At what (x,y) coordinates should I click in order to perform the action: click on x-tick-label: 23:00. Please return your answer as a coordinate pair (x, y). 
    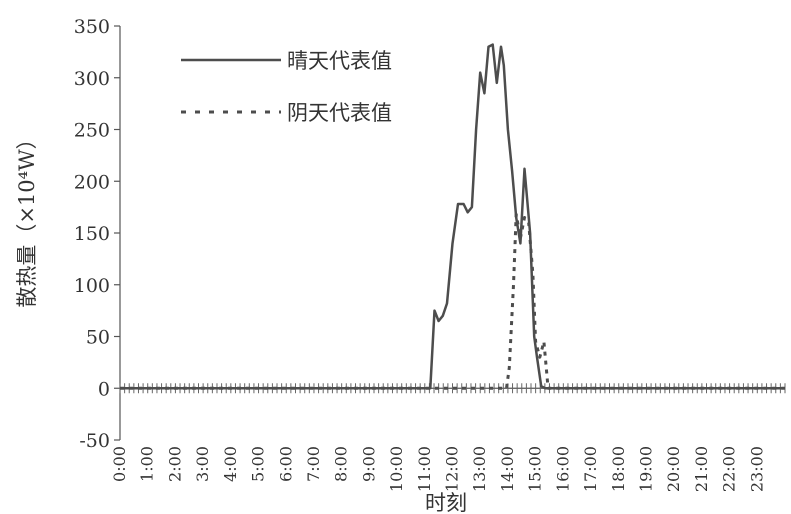
    Looking at the image, I should click on (756, 469).